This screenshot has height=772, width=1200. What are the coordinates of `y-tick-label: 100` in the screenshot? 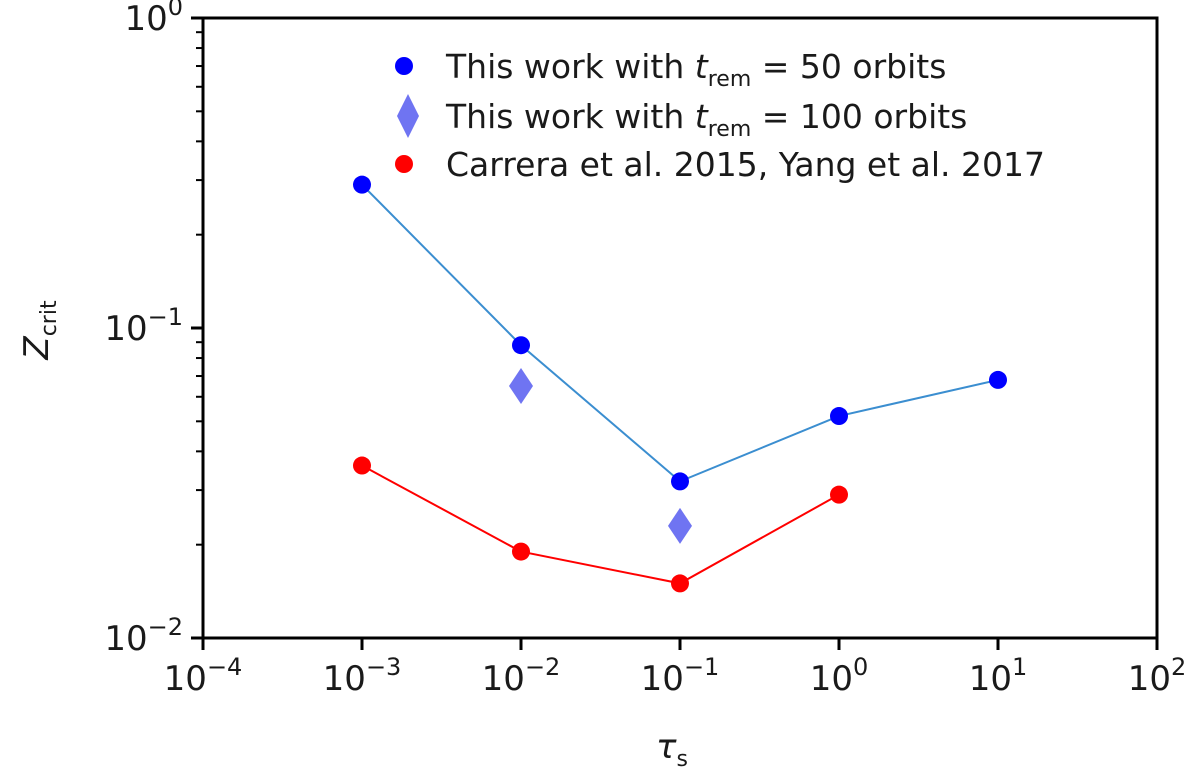 It's located at (153, 19).